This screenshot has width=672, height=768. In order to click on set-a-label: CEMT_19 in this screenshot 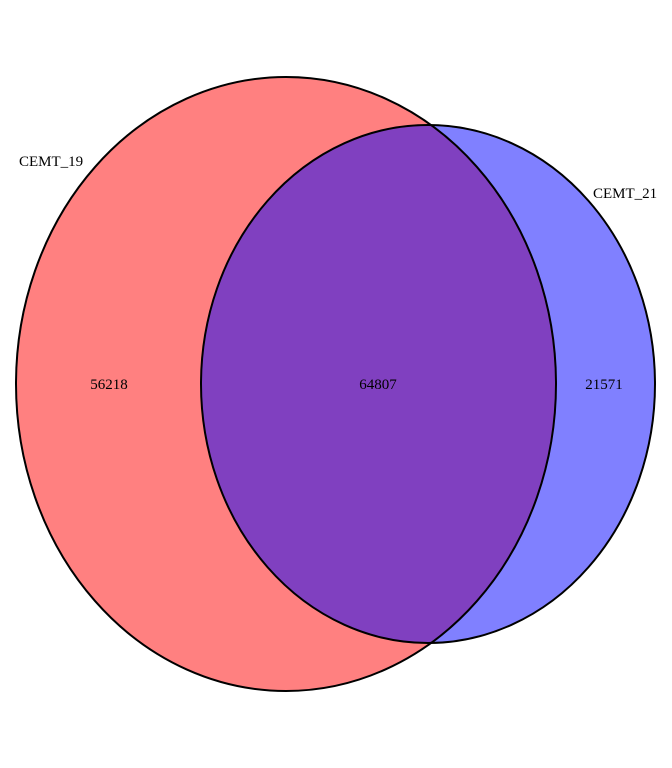, I will do `click(51, 162)`.